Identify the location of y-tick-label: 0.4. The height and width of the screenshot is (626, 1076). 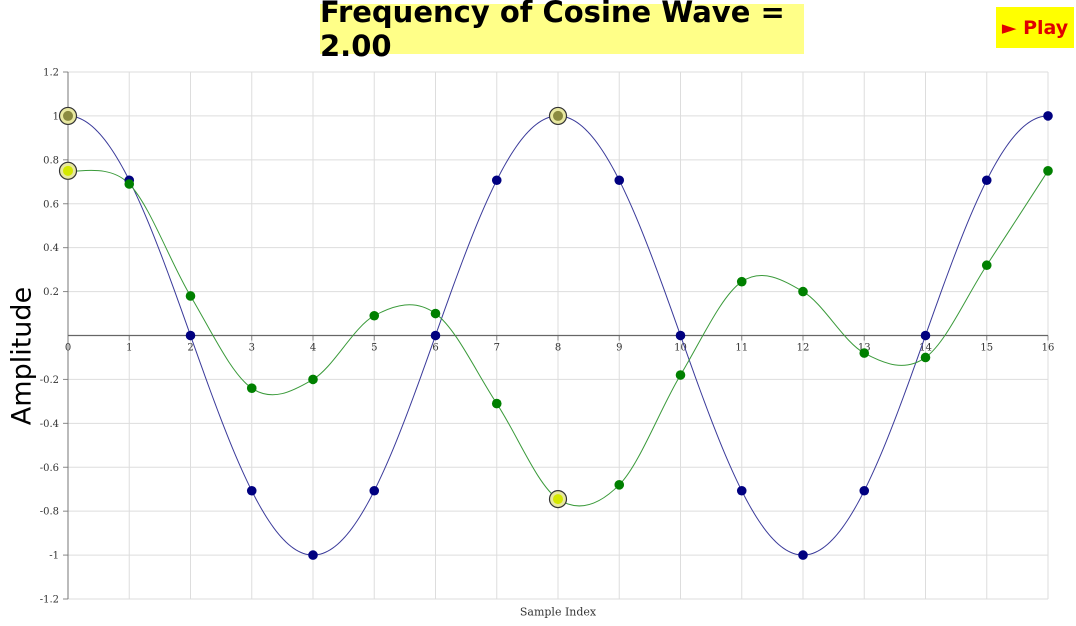
(51, 248).